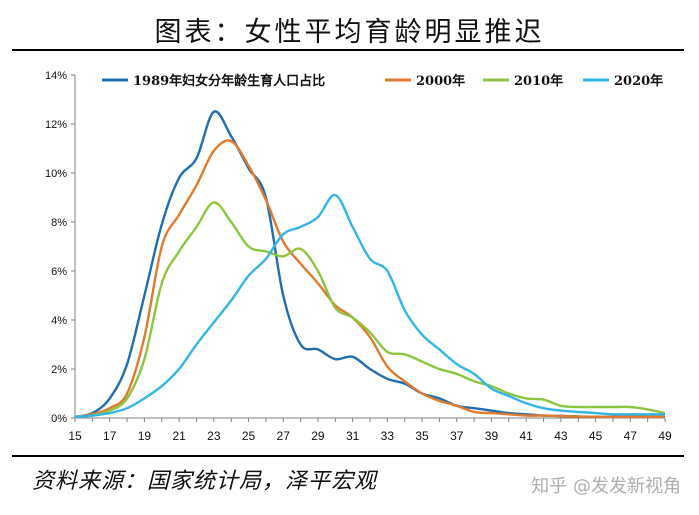 This screenshot has width=699, height=515. I want to click on x-tick-label: 39, so click(492, 436).